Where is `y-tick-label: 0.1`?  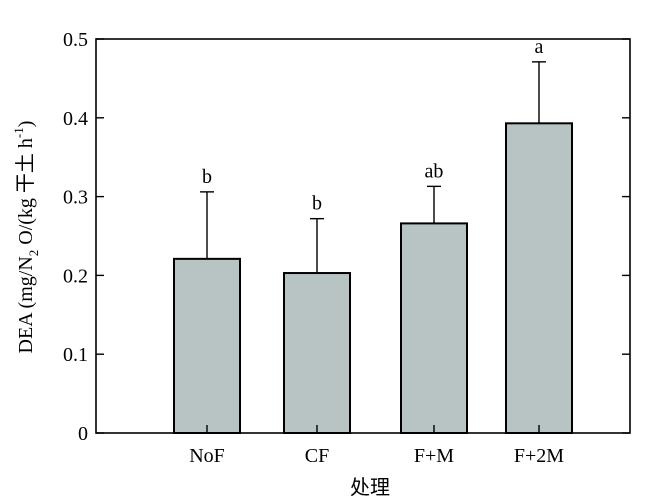
y-tick-label: 0.1 is located at coordinates (75, 355).